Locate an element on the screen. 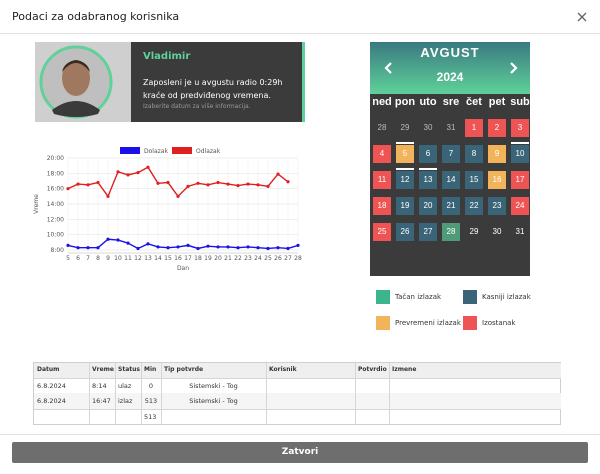  day-label: 19 is located at coordinates (405, 205).